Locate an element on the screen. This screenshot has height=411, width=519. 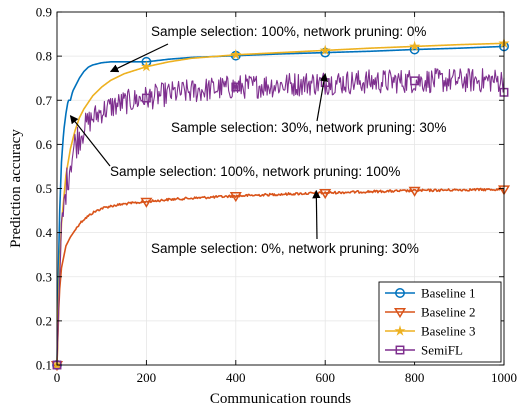
legend-item: Baseline 1 is located at coordinates (430, 293).